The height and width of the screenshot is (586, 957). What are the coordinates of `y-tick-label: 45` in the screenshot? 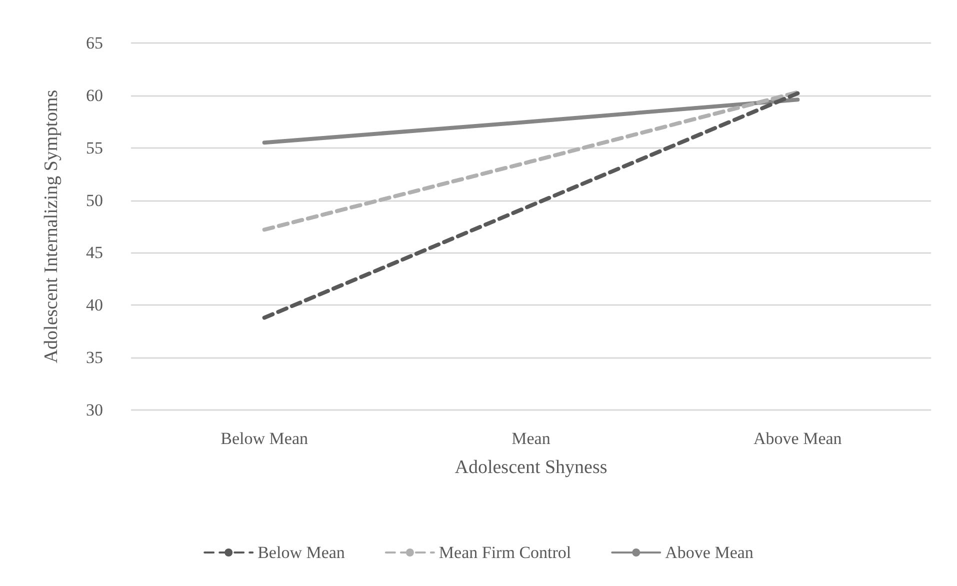 It's located at (94, 252).